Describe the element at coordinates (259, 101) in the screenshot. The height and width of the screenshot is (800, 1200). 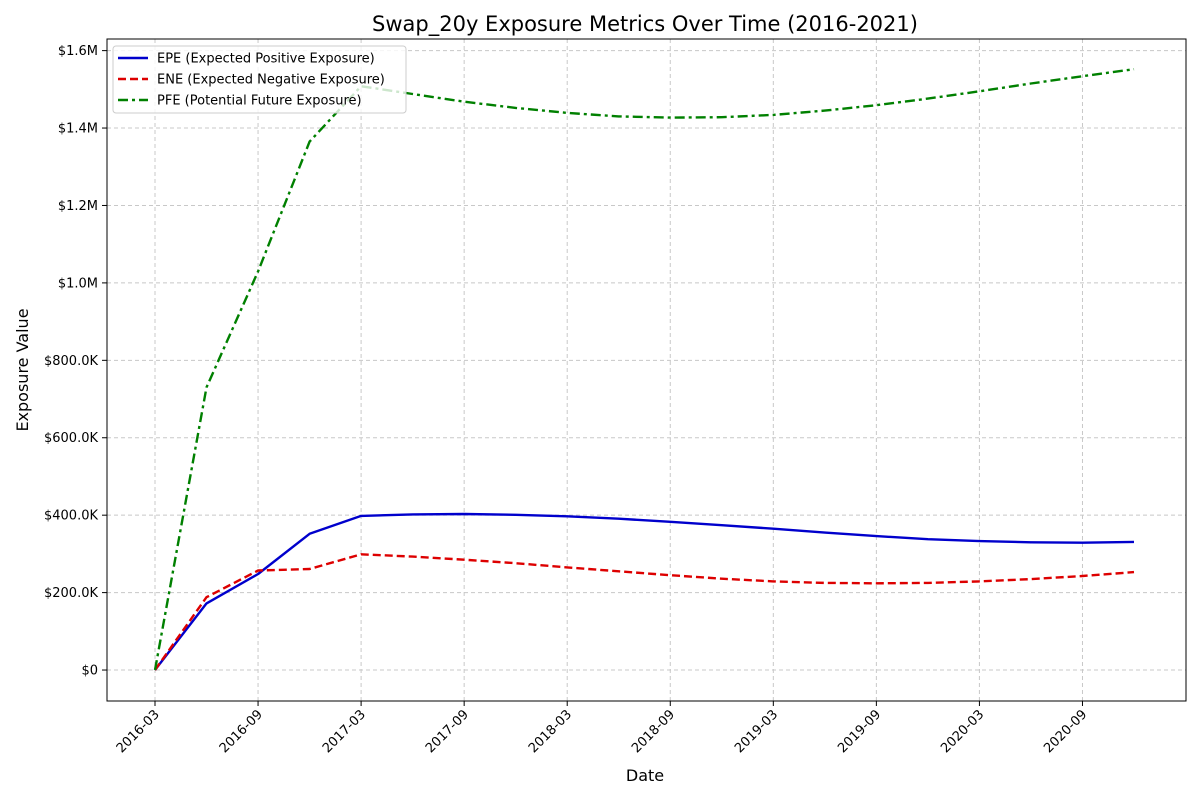
I see `legend-label: PFE (Potential Future Exposure)` at that location.